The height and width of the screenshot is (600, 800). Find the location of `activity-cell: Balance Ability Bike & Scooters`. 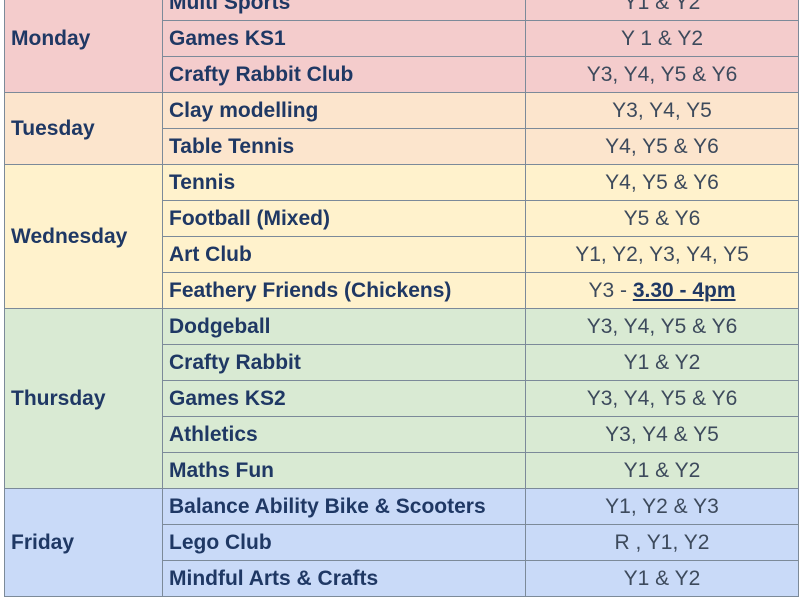

activity-cell: Balance Ability Bike & Scooters is located at coordinates (344, 506).